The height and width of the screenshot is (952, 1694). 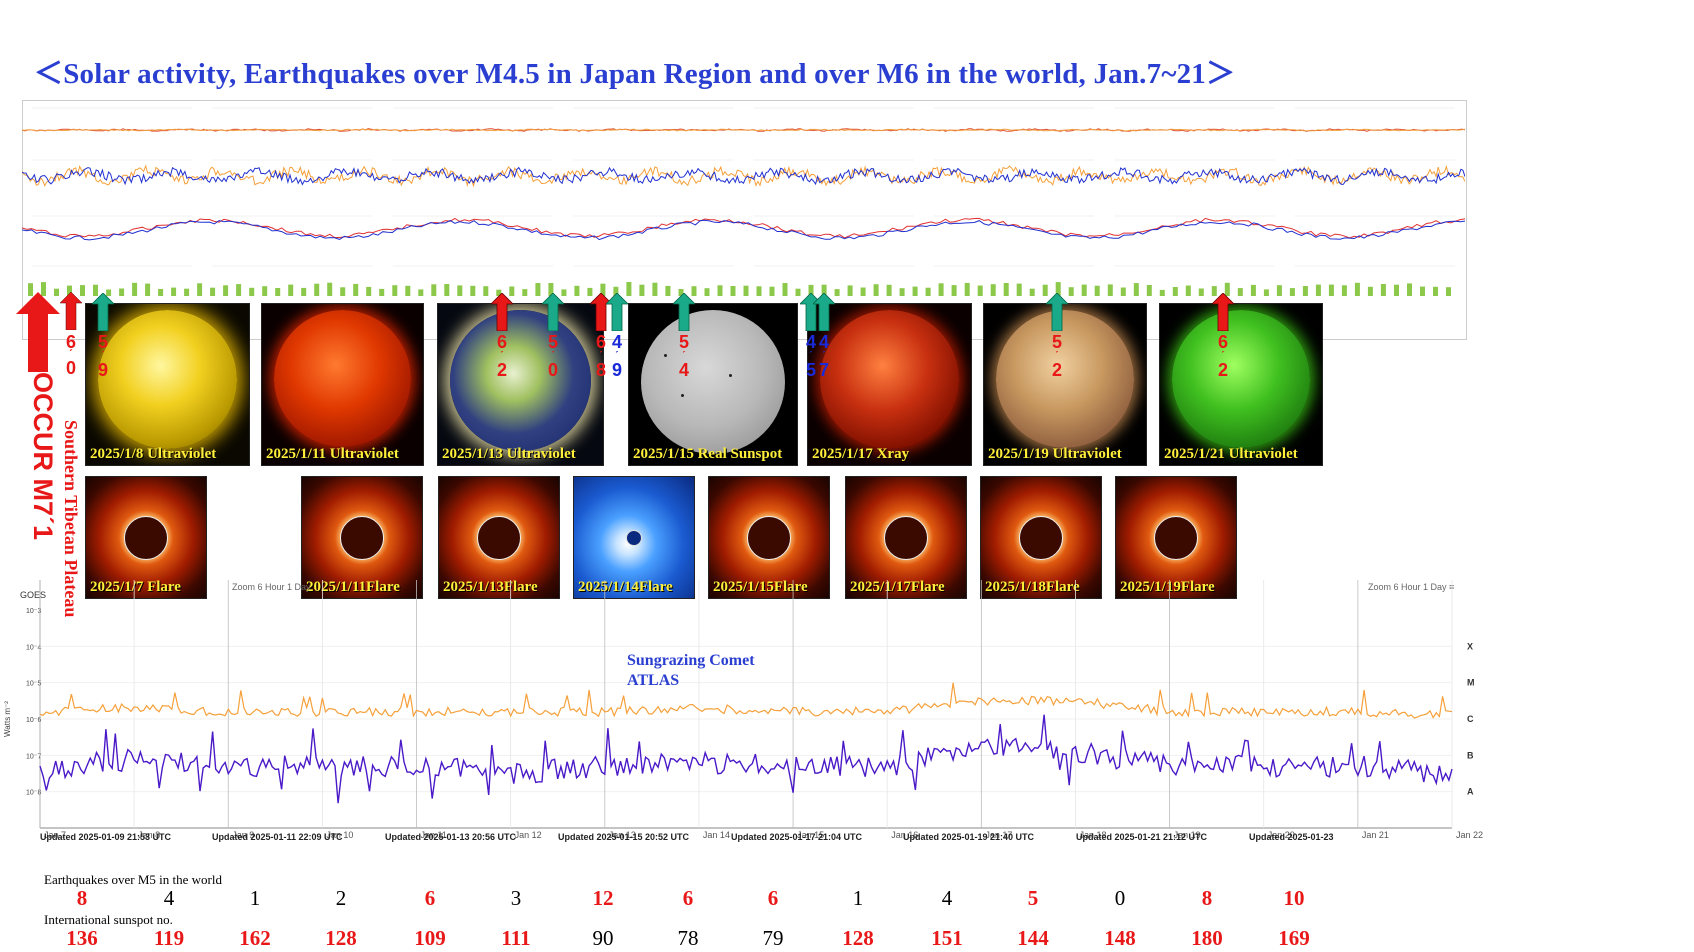 What do you see at coordinates (600, 342) in the screenshot?
I see `quake-mag-int: 6` at bounding box center [600, 342].